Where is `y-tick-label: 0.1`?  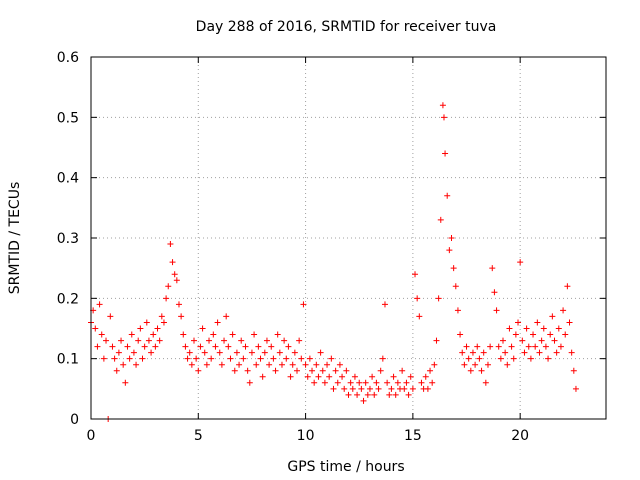 y-tick-label: 0.1 is located at coordinates (68, 360).